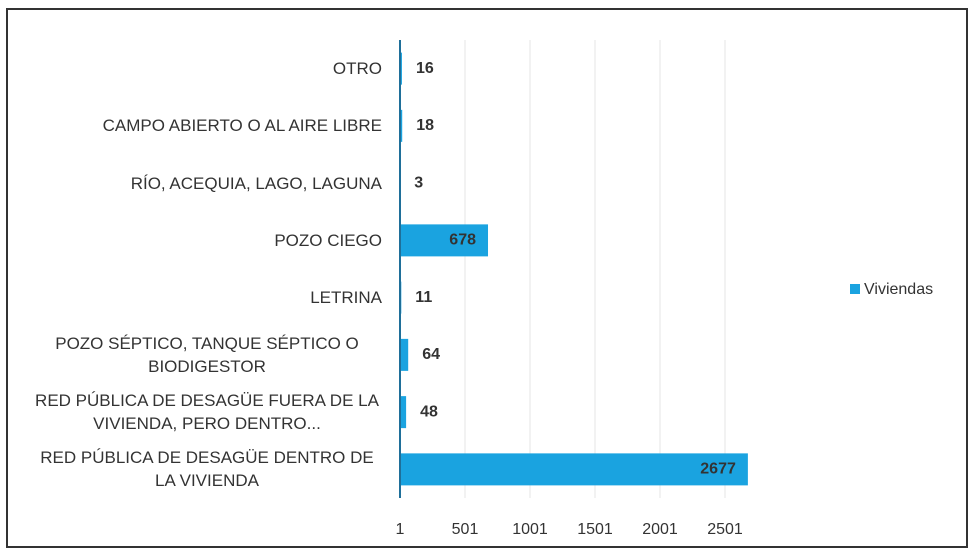 The width and height of the screenshot is (977, 558). What do you see at coordinates (465, 529) in the screenshot?
I see `x-tick-label: 501` at bounding box center [465, 529].